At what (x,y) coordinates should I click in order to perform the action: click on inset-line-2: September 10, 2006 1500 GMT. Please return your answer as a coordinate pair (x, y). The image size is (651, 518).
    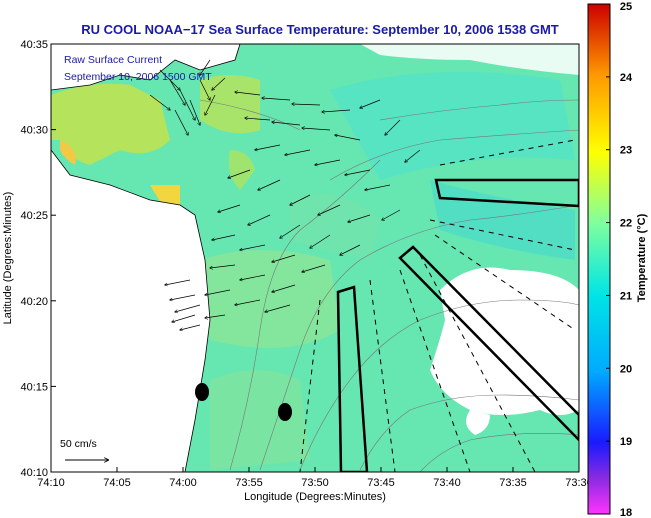
    Looking at the image, I should click on (138, 77).